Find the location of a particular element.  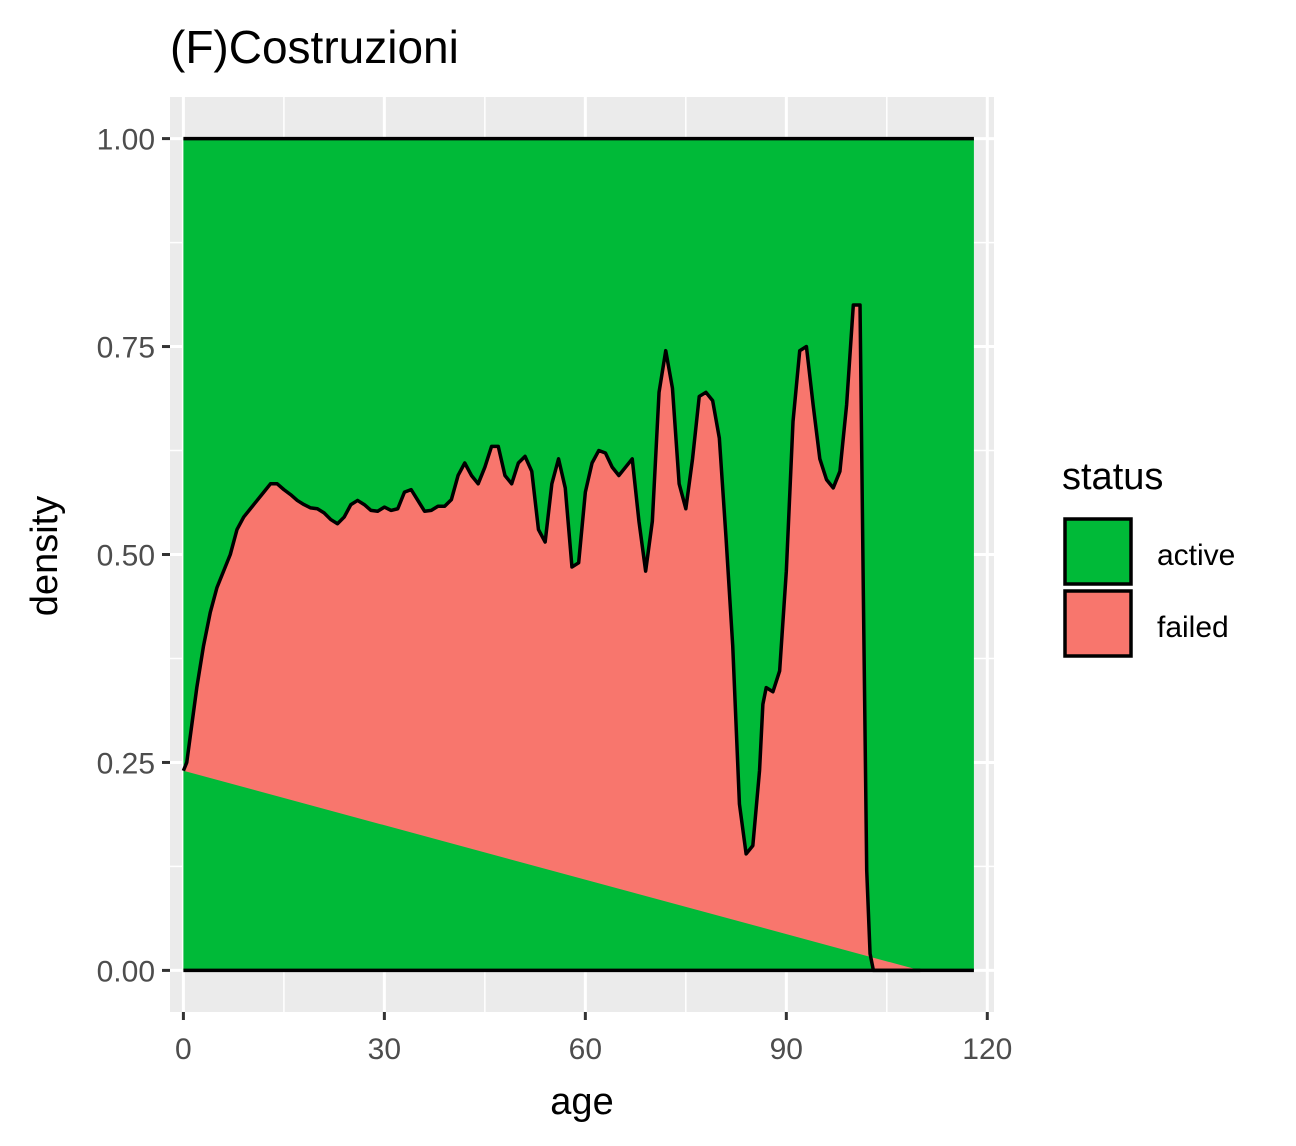

legend-key-active is located at coordinates (1098, 551).